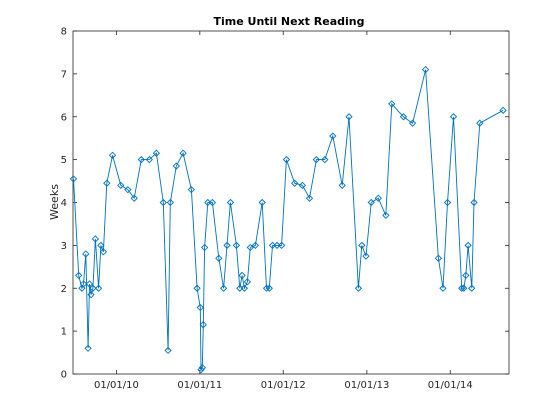 This screenshot has height=420, width=560. Describe the element at coordinates (199, 385) in the screenshot. I see `x-tick-label: 01/01/11` at that location.